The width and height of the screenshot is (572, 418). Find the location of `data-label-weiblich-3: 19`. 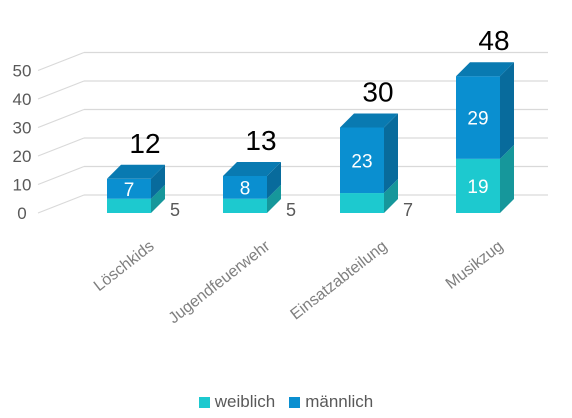

data-label-weiblich-3: 19 is located at coordinates (477, 187).